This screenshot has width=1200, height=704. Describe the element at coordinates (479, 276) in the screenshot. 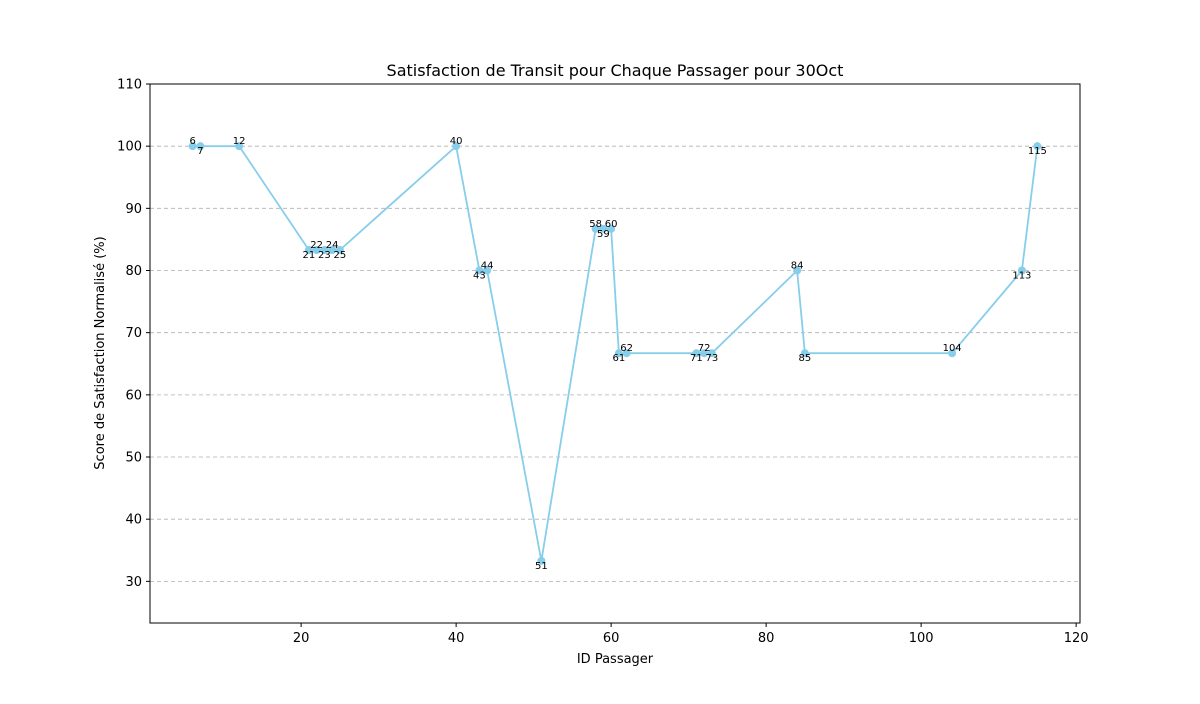

I see `point-label: 43` at that location.